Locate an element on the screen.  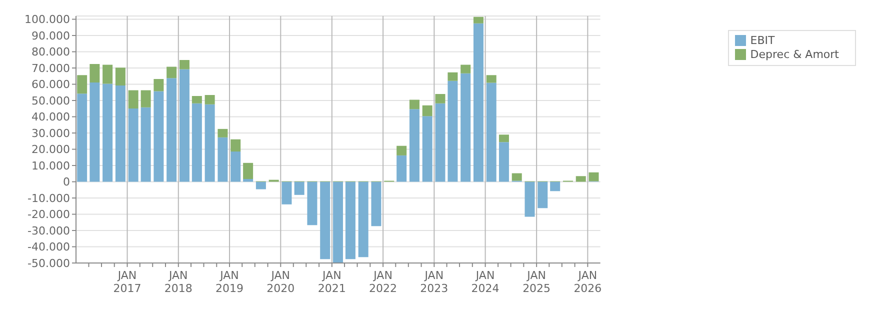
y-tick-label: 80.000 is located at coordinates (51, 52).